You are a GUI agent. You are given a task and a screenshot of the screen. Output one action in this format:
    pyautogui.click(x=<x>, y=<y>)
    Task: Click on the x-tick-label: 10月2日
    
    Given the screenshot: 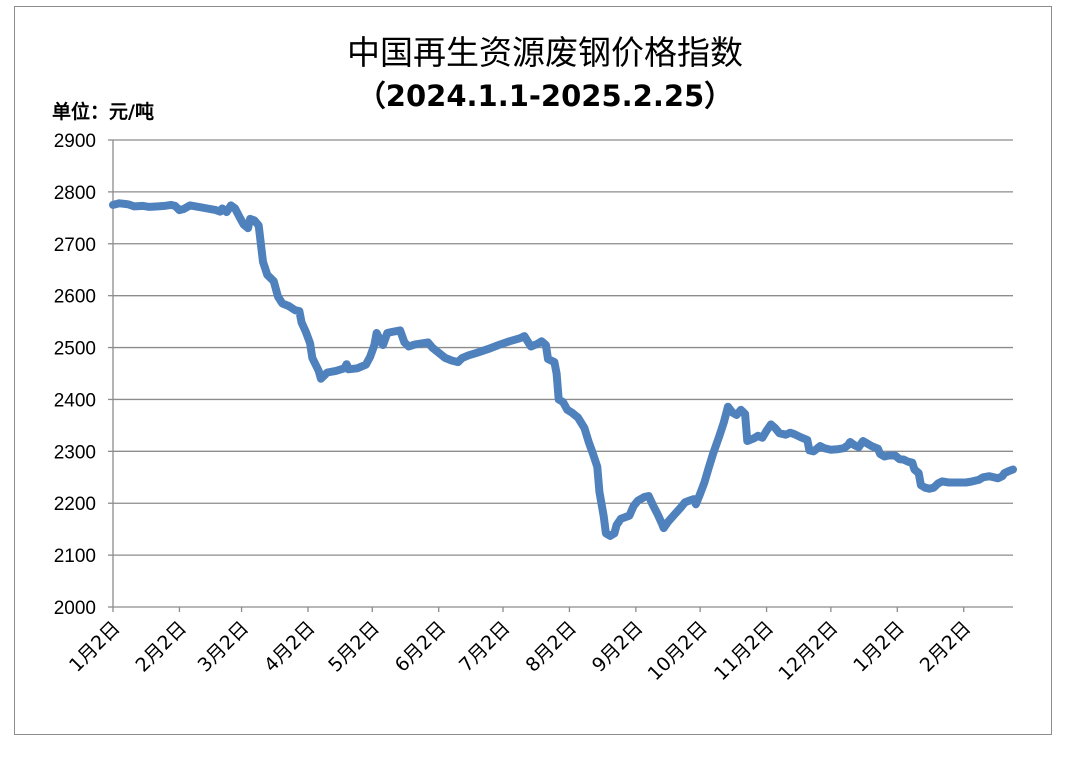 What is the action you would take?
    pyautogui.click(x=678, y=651)
    